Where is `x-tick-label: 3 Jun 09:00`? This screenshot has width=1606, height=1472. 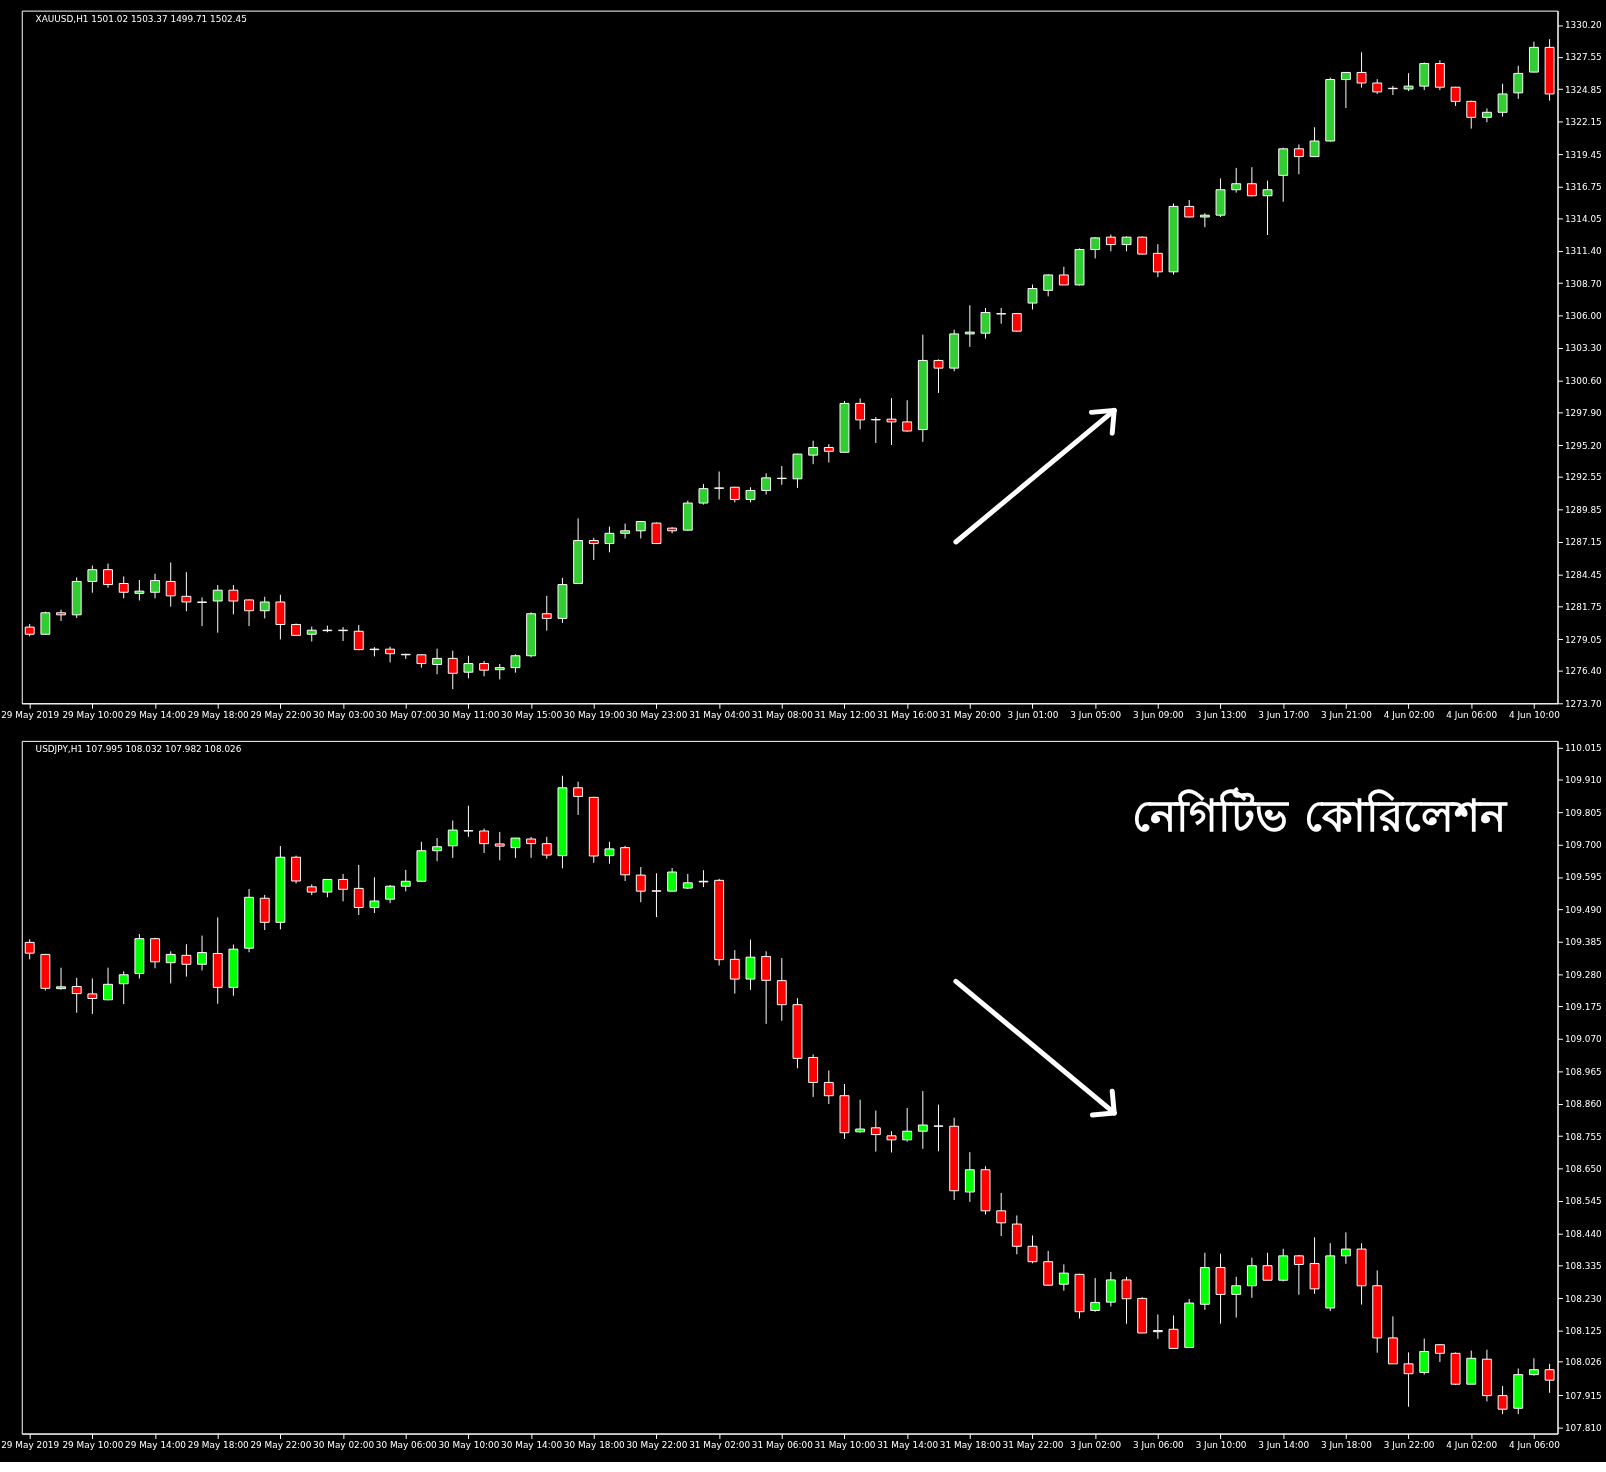 x-tick-label: 3 Jun 09:00 is located at coordinates (1158, 714).